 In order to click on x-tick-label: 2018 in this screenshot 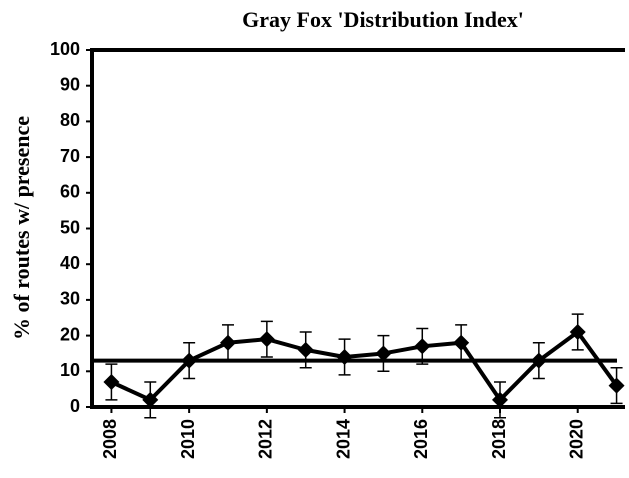, I will do `click(499, 439)`.